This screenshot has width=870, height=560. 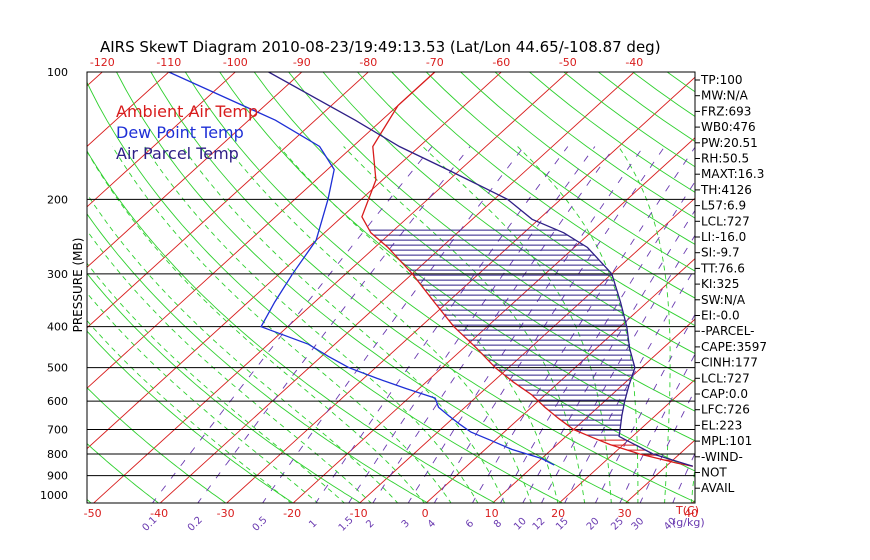 I want to click on stat-label: TH:4126, so click(x=726, y=190).